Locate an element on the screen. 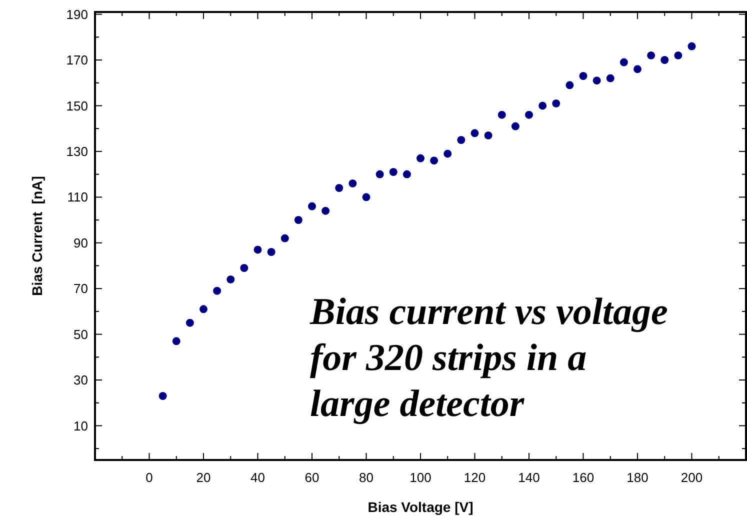  y-axis-title: Bias Current [nA] is located at coordinates (37, 236).